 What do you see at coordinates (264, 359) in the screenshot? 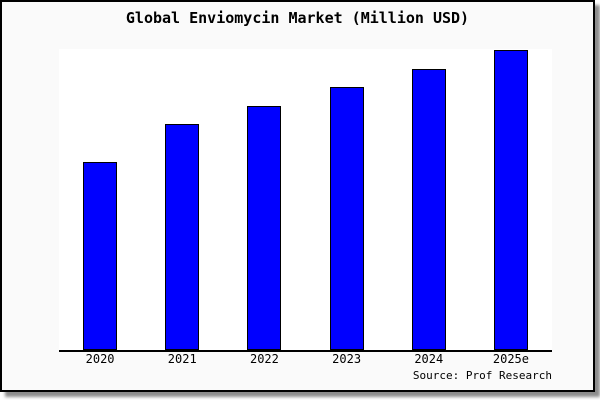
I see `x-tick-label: 2022` at bounding box center [264, 359].